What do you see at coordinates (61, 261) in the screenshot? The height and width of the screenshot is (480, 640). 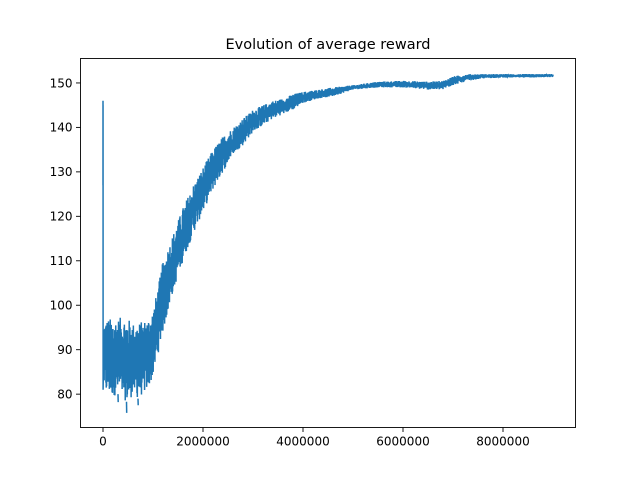 I see `y-tick-label: 110` at bounding box center [61, 261].